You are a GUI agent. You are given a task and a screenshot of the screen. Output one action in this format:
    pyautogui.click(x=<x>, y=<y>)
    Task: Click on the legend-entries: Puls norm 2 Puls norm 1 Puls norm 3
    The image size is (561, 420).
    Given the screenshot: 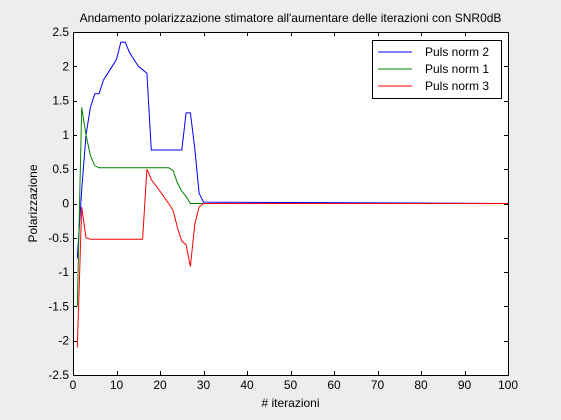 What is the action you would take?
    pyautogui.click(x=433, y=69)
    